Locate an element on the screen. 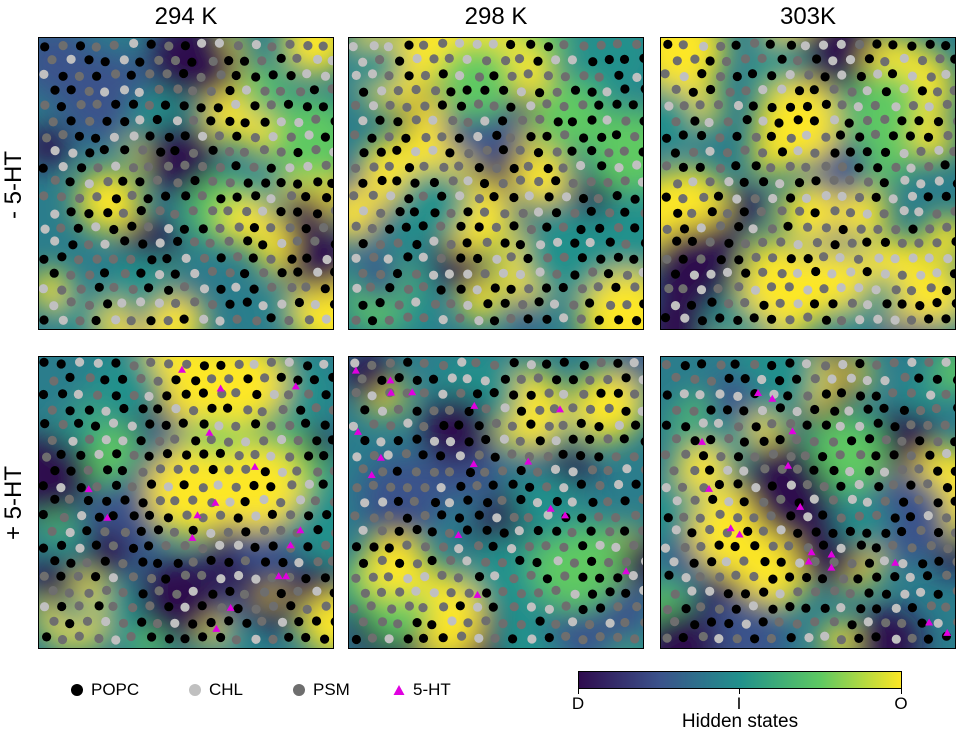 This screenshot has width=957, height=735. legend-item-chl: CHL is located at coordinates (215, 690).